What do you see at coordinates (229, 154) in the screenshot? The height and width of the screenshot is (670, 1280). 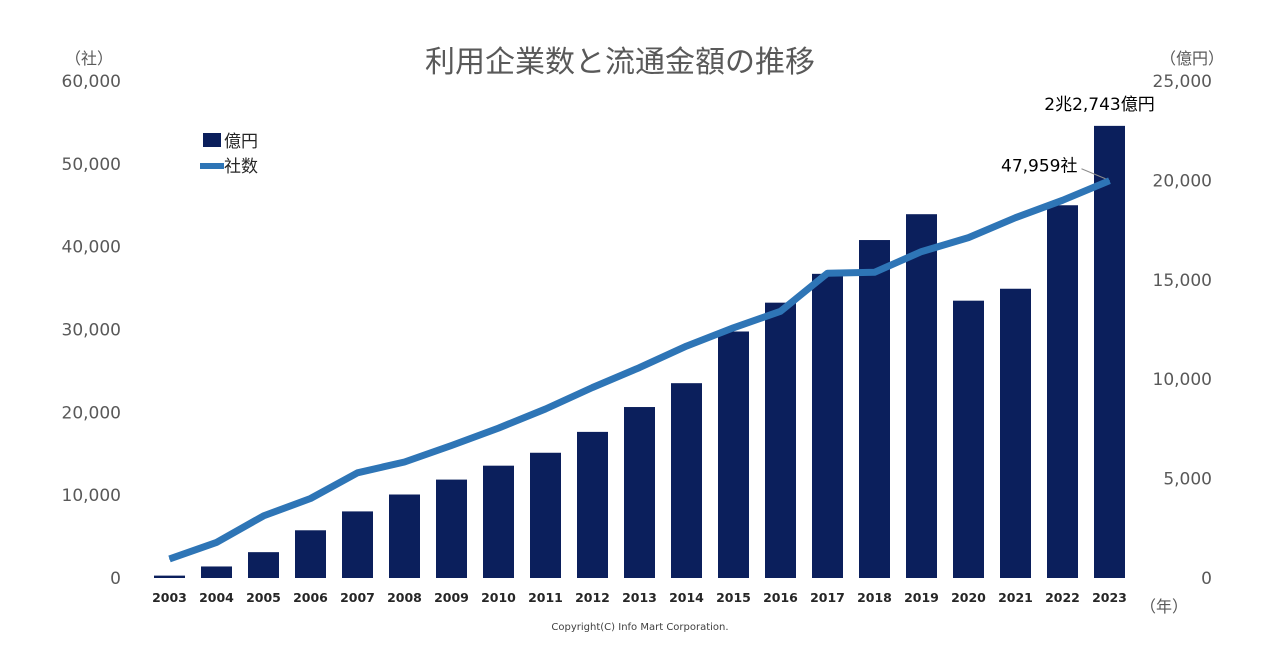 I see `legend: 億円 社数` at bounding box center [229, 154].